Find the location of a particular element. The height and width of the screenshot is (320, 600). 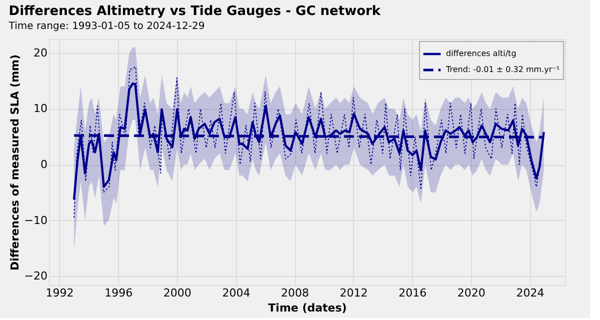

y-tick-label: 0 is located at coordinates (44, 165).